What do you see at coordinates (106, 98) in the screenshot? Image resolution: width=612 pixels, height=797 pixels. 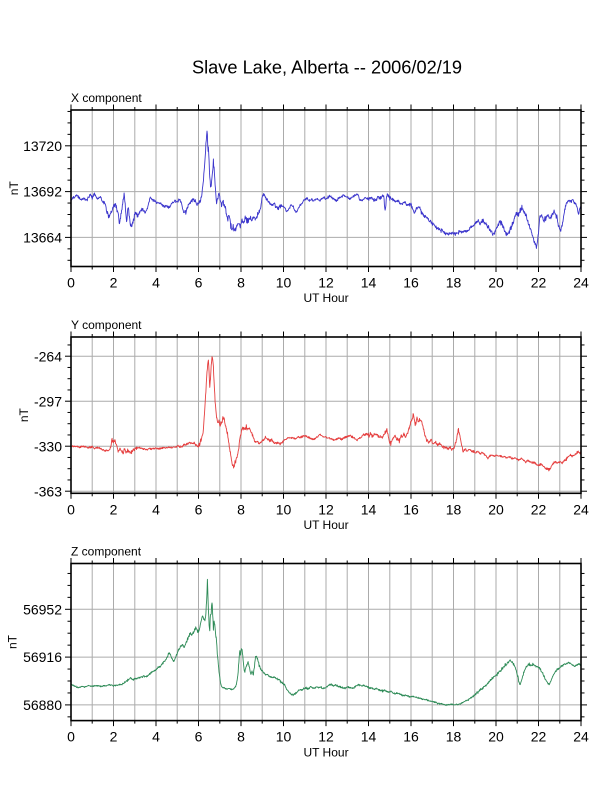 I see `svg-text: X component` at bounding box center [106, 98].